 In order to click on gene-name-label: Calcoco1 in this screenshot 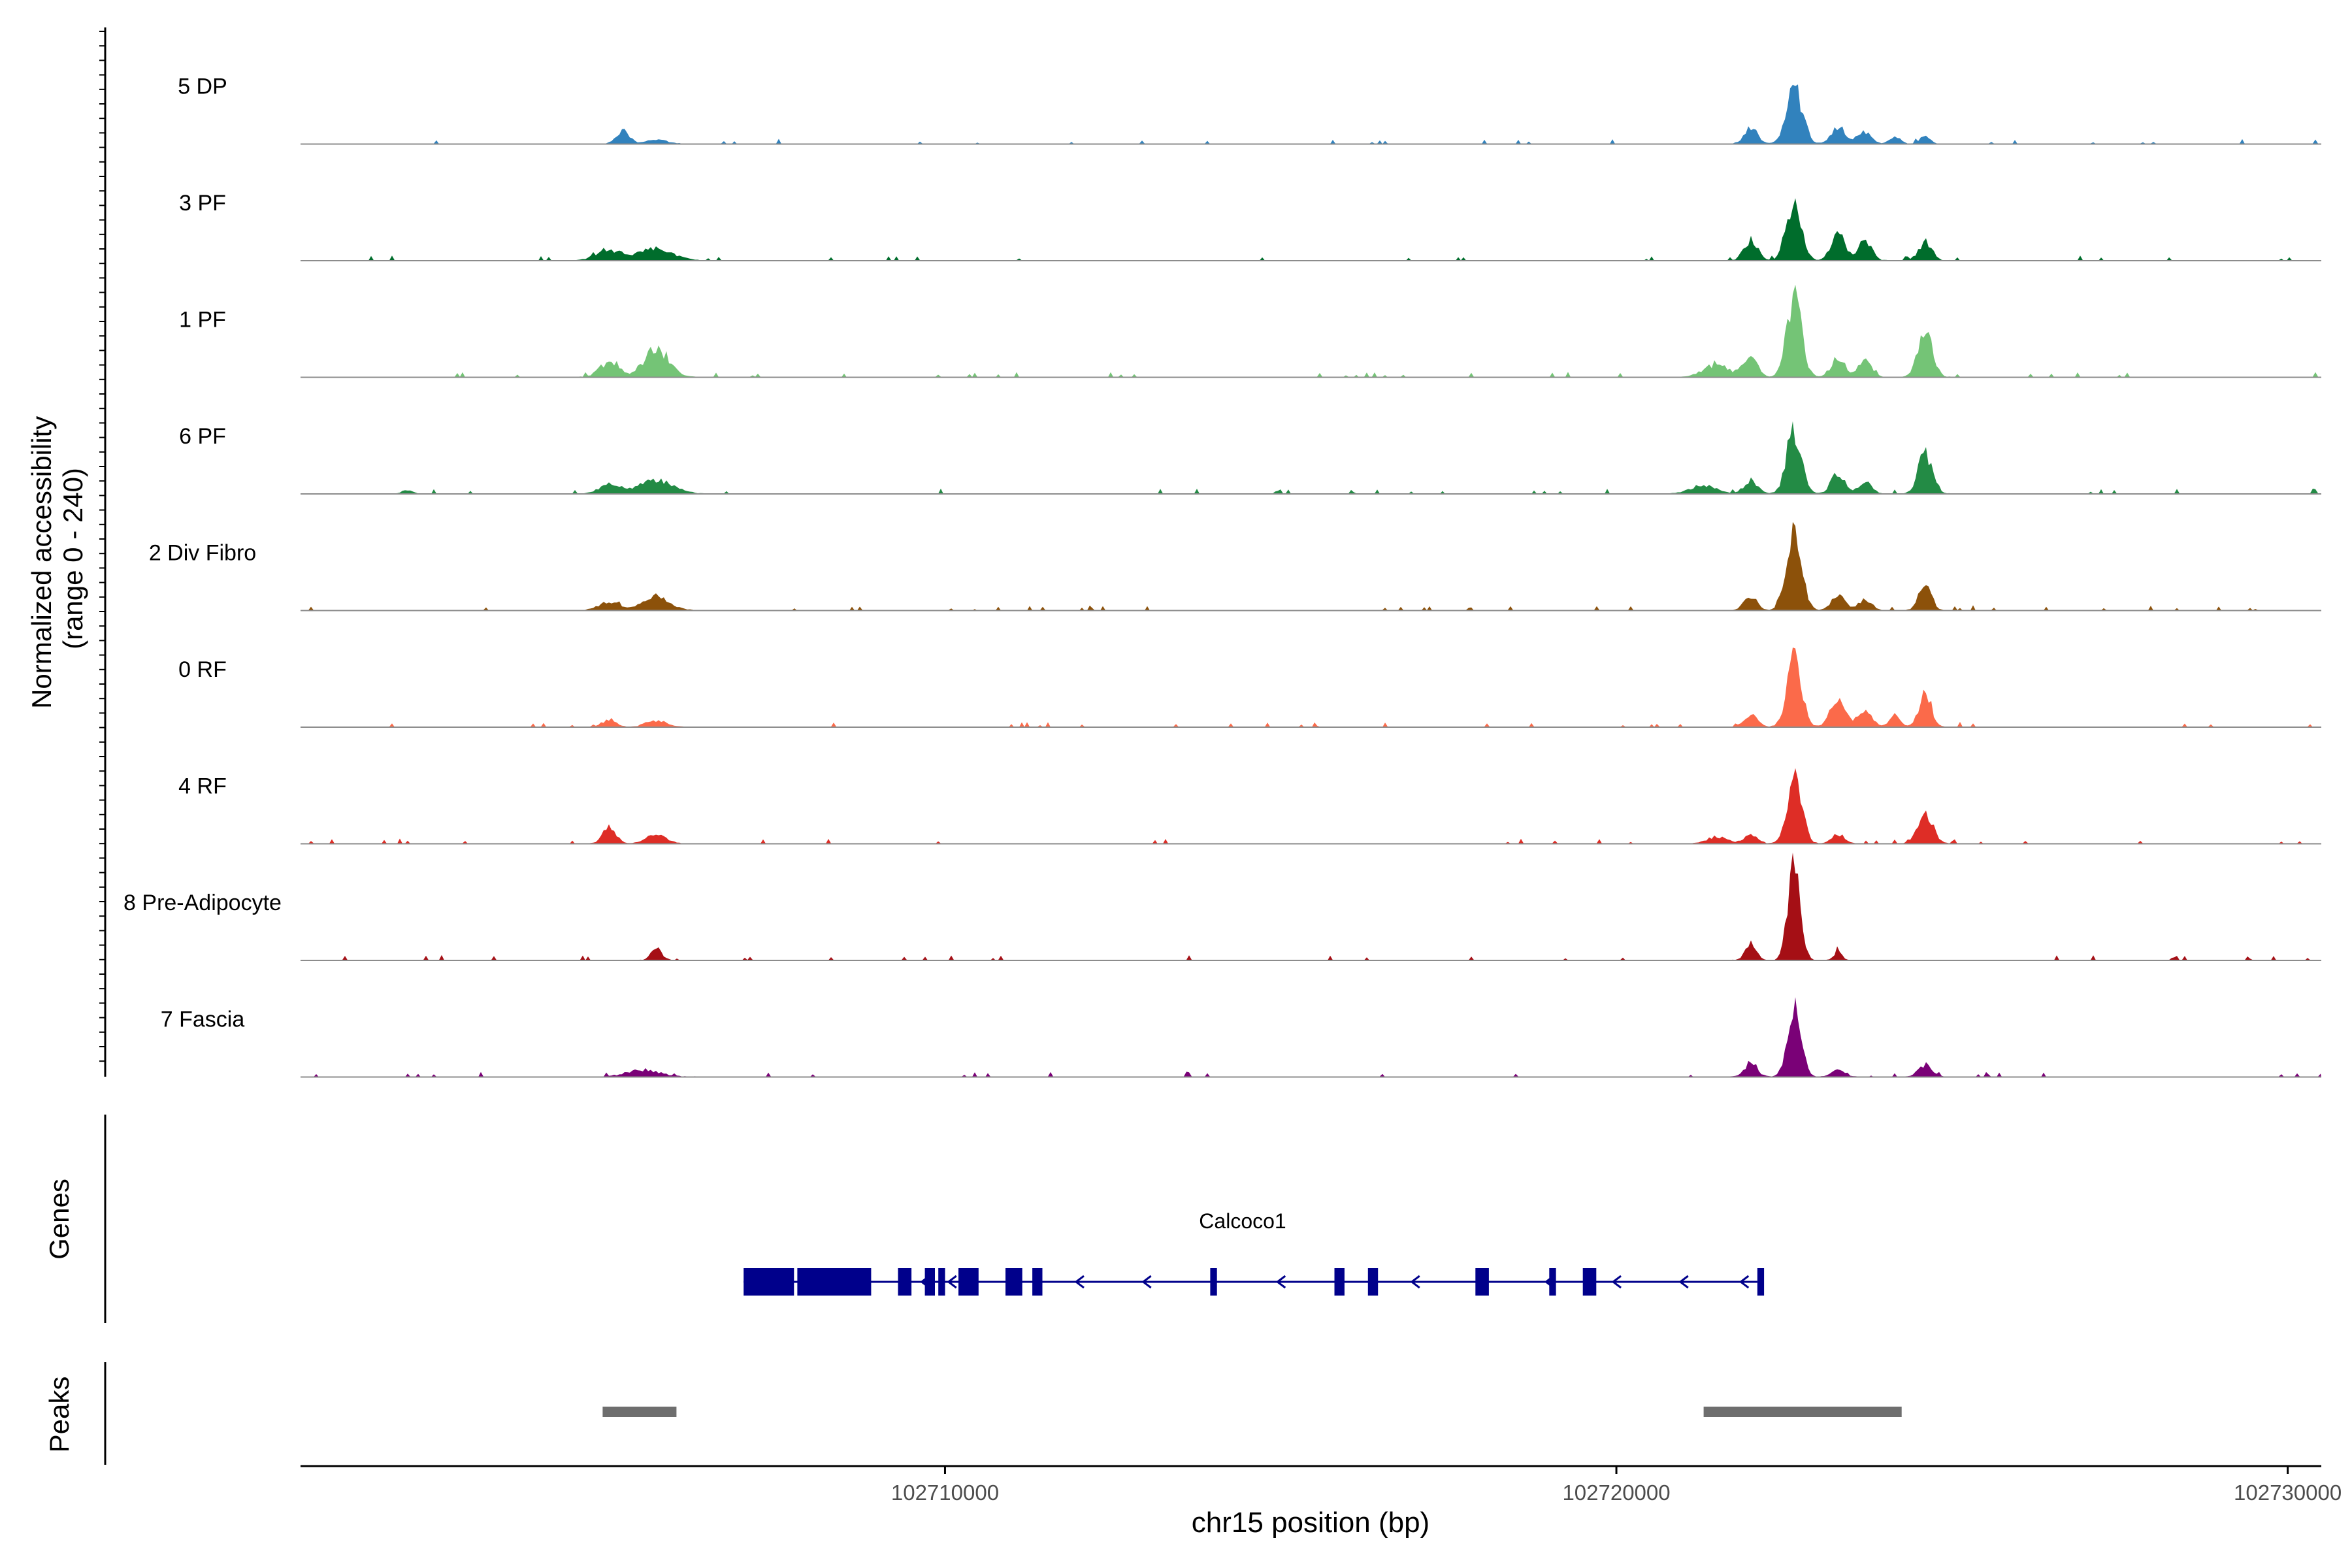, I will do `click(1242, 1221)`.